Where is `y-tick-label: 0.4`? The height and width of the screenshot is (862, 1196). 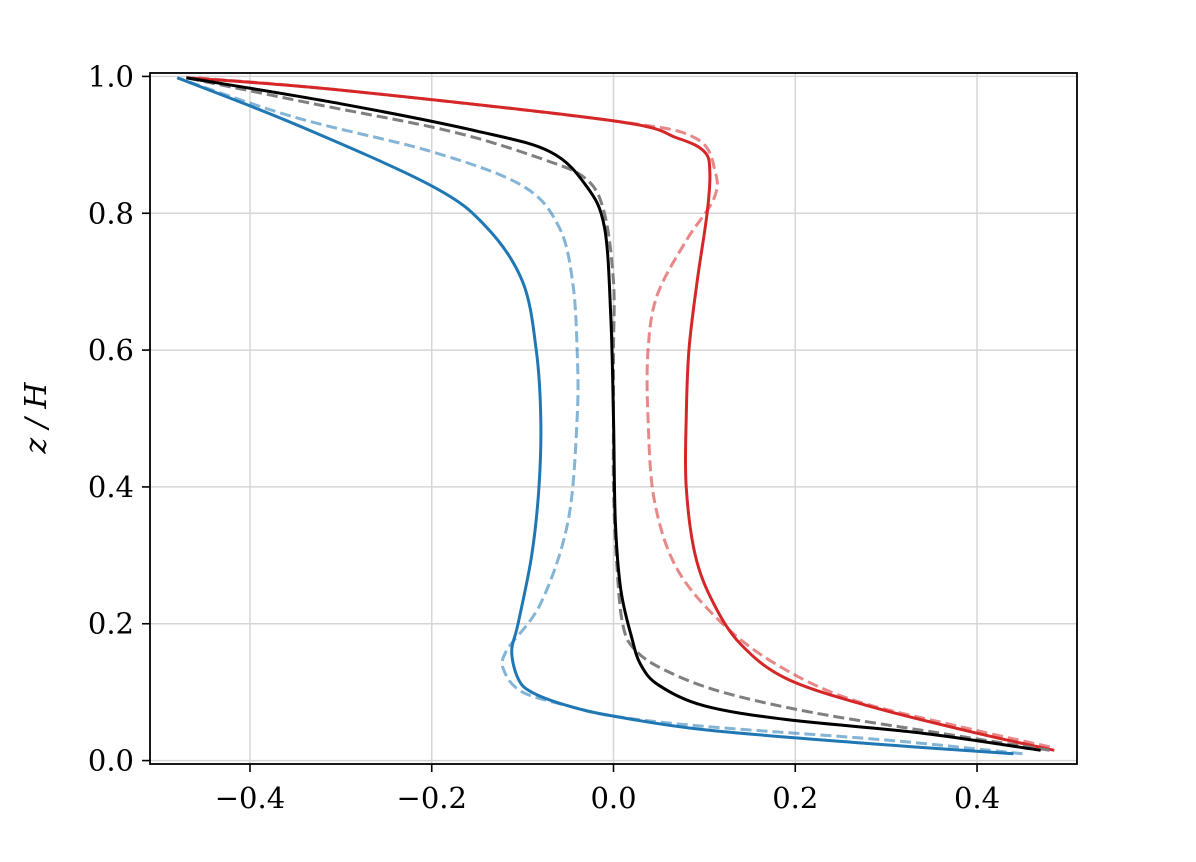 y-tick-label: 0.4 is located at coordinates (111, 487).